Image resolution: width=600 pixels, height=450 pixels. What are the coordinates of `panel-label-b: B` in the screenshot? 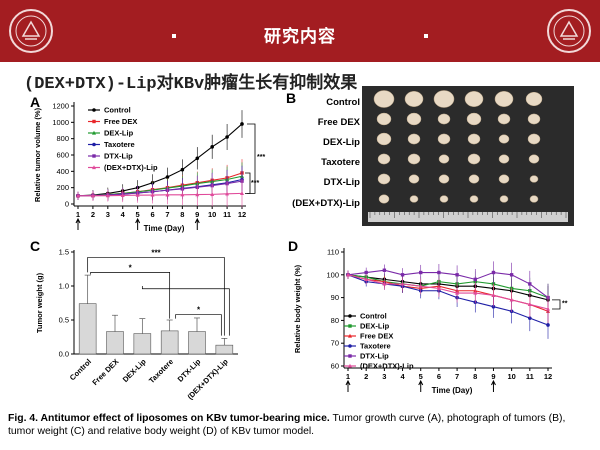 It's located at (291, 98).